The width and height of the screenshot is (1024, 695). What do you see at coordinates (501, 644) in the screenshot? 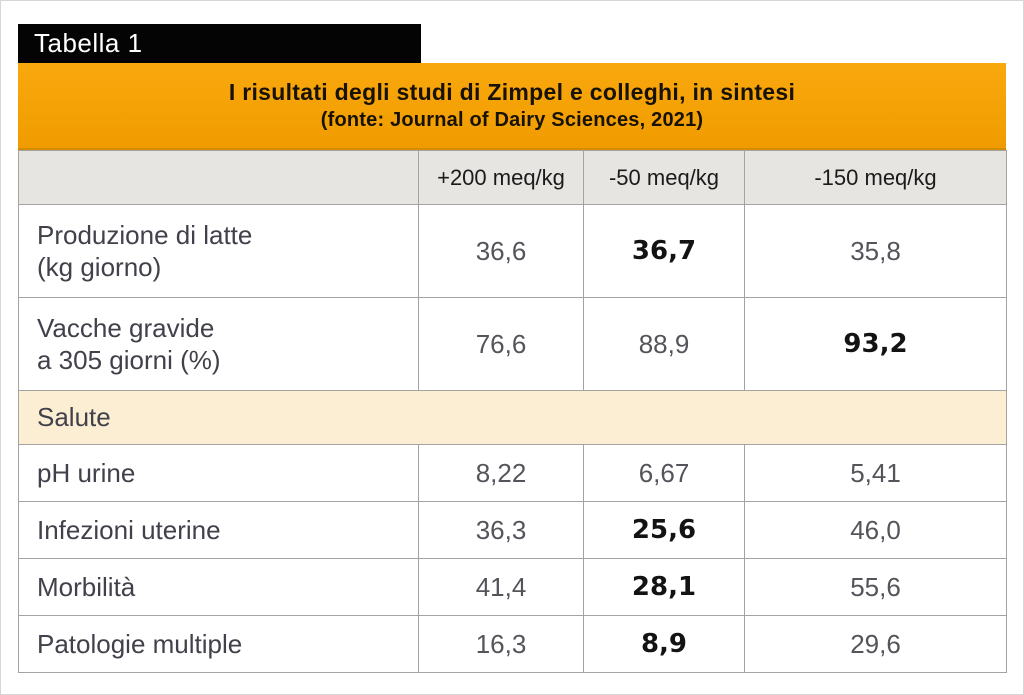
I see `value-cell: 16,3` at bounding box center [501, 644].